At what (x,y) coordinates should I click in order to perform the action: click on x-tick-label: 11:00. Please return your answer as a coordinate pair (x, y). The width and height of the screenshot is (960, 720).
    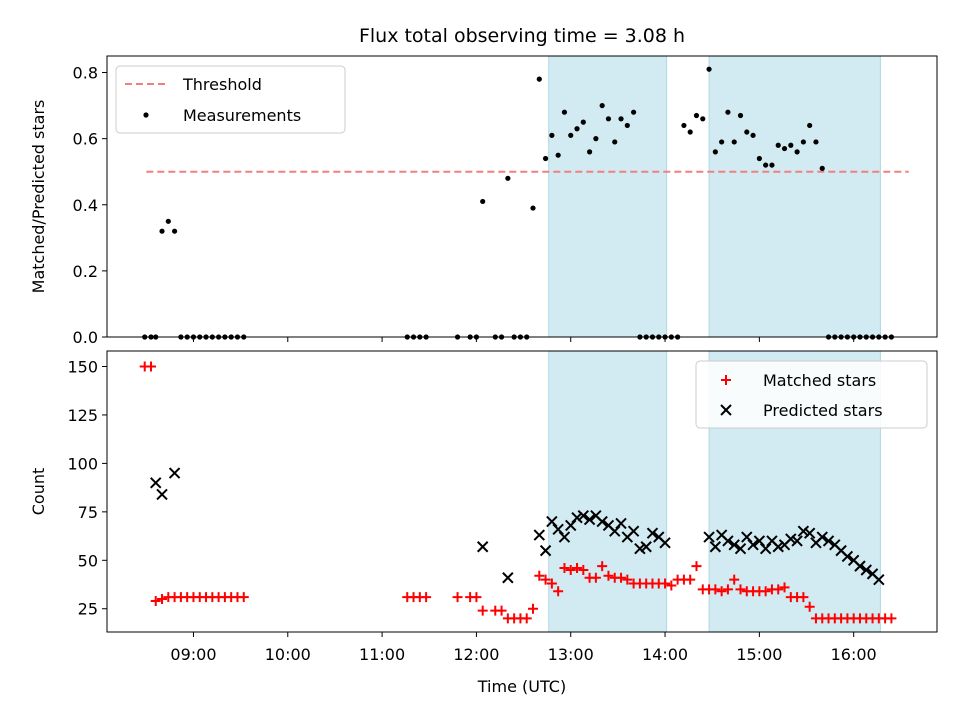
    Looking at the image, I should click on (382, 654).